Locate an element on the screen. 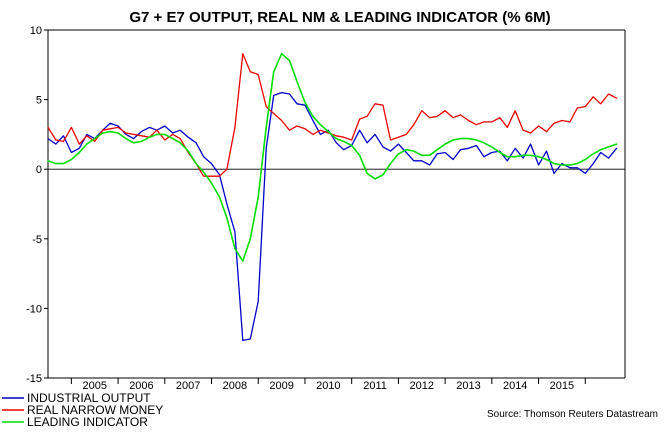 The height and width of the screenshot is (433, 665). y-axis-ticks: 10 5 0 -5 -10 -15 is located at coordinates (37, 205).